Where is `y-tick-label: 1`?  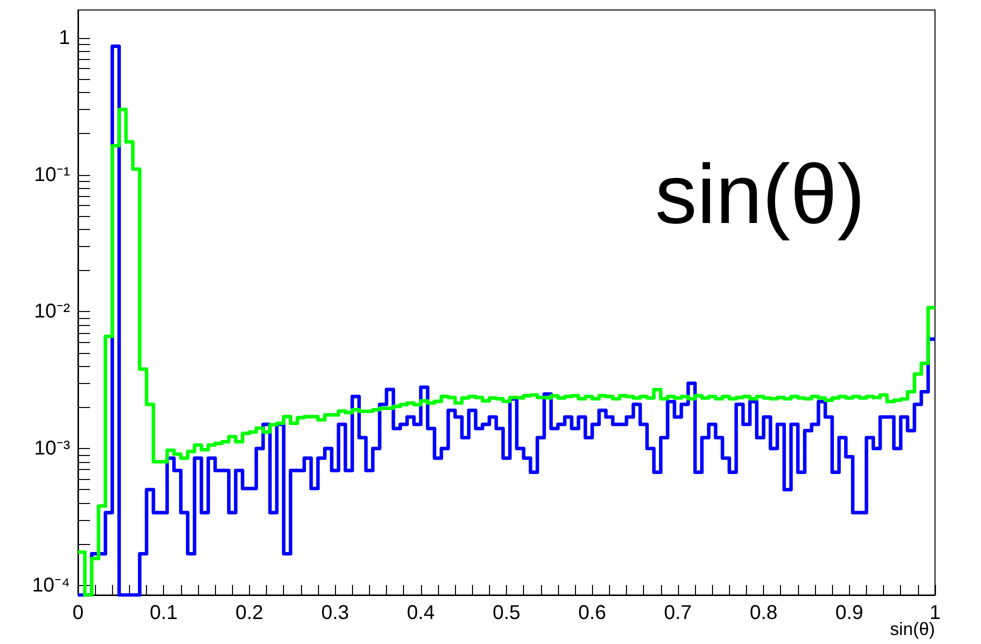 y-tick-label: 1 is located at coordinates (64, 37).